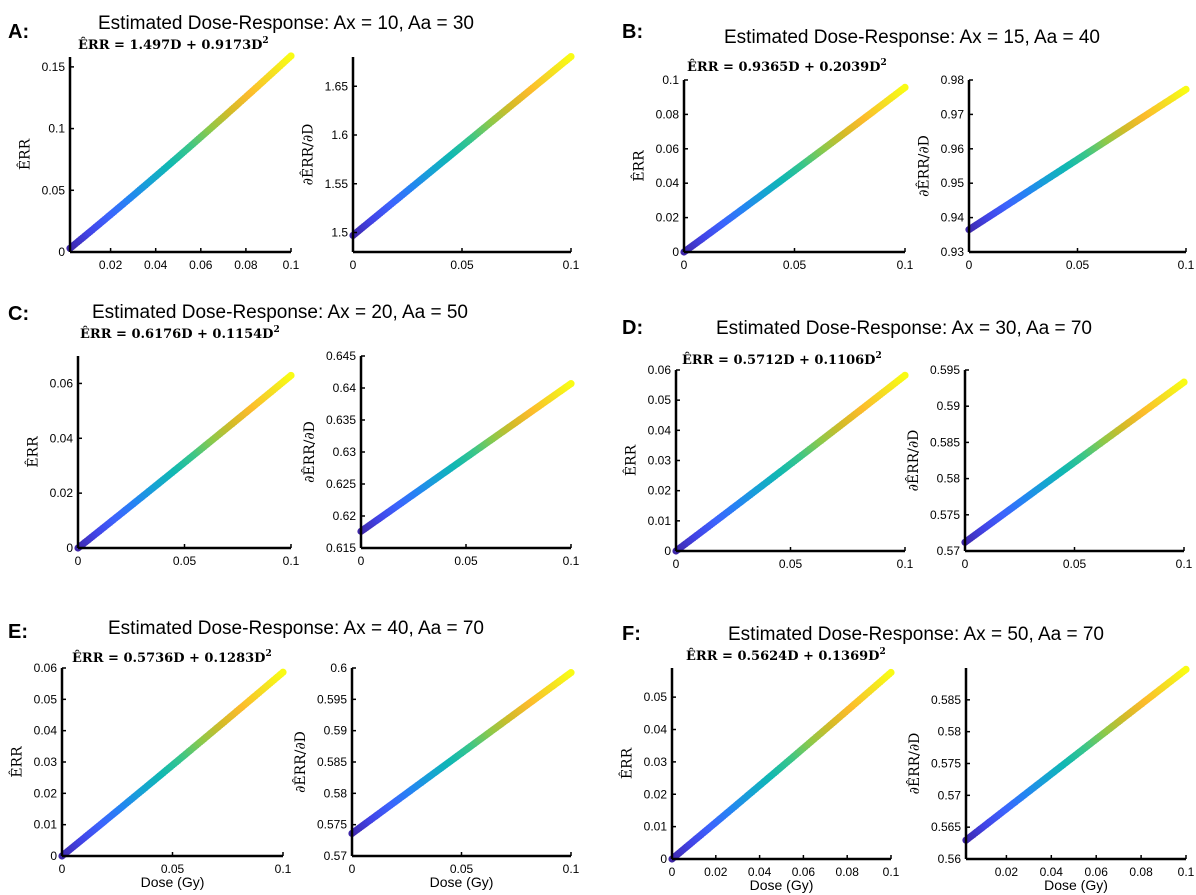 Image resolution: width=1196 pixels, height=895 pixels. What do you see at coordinates (173, 44) in the screenshot?
I see `fit-equation: ÊRR = 1.497D + 0.9173D2` at bounding box center [173, 44].